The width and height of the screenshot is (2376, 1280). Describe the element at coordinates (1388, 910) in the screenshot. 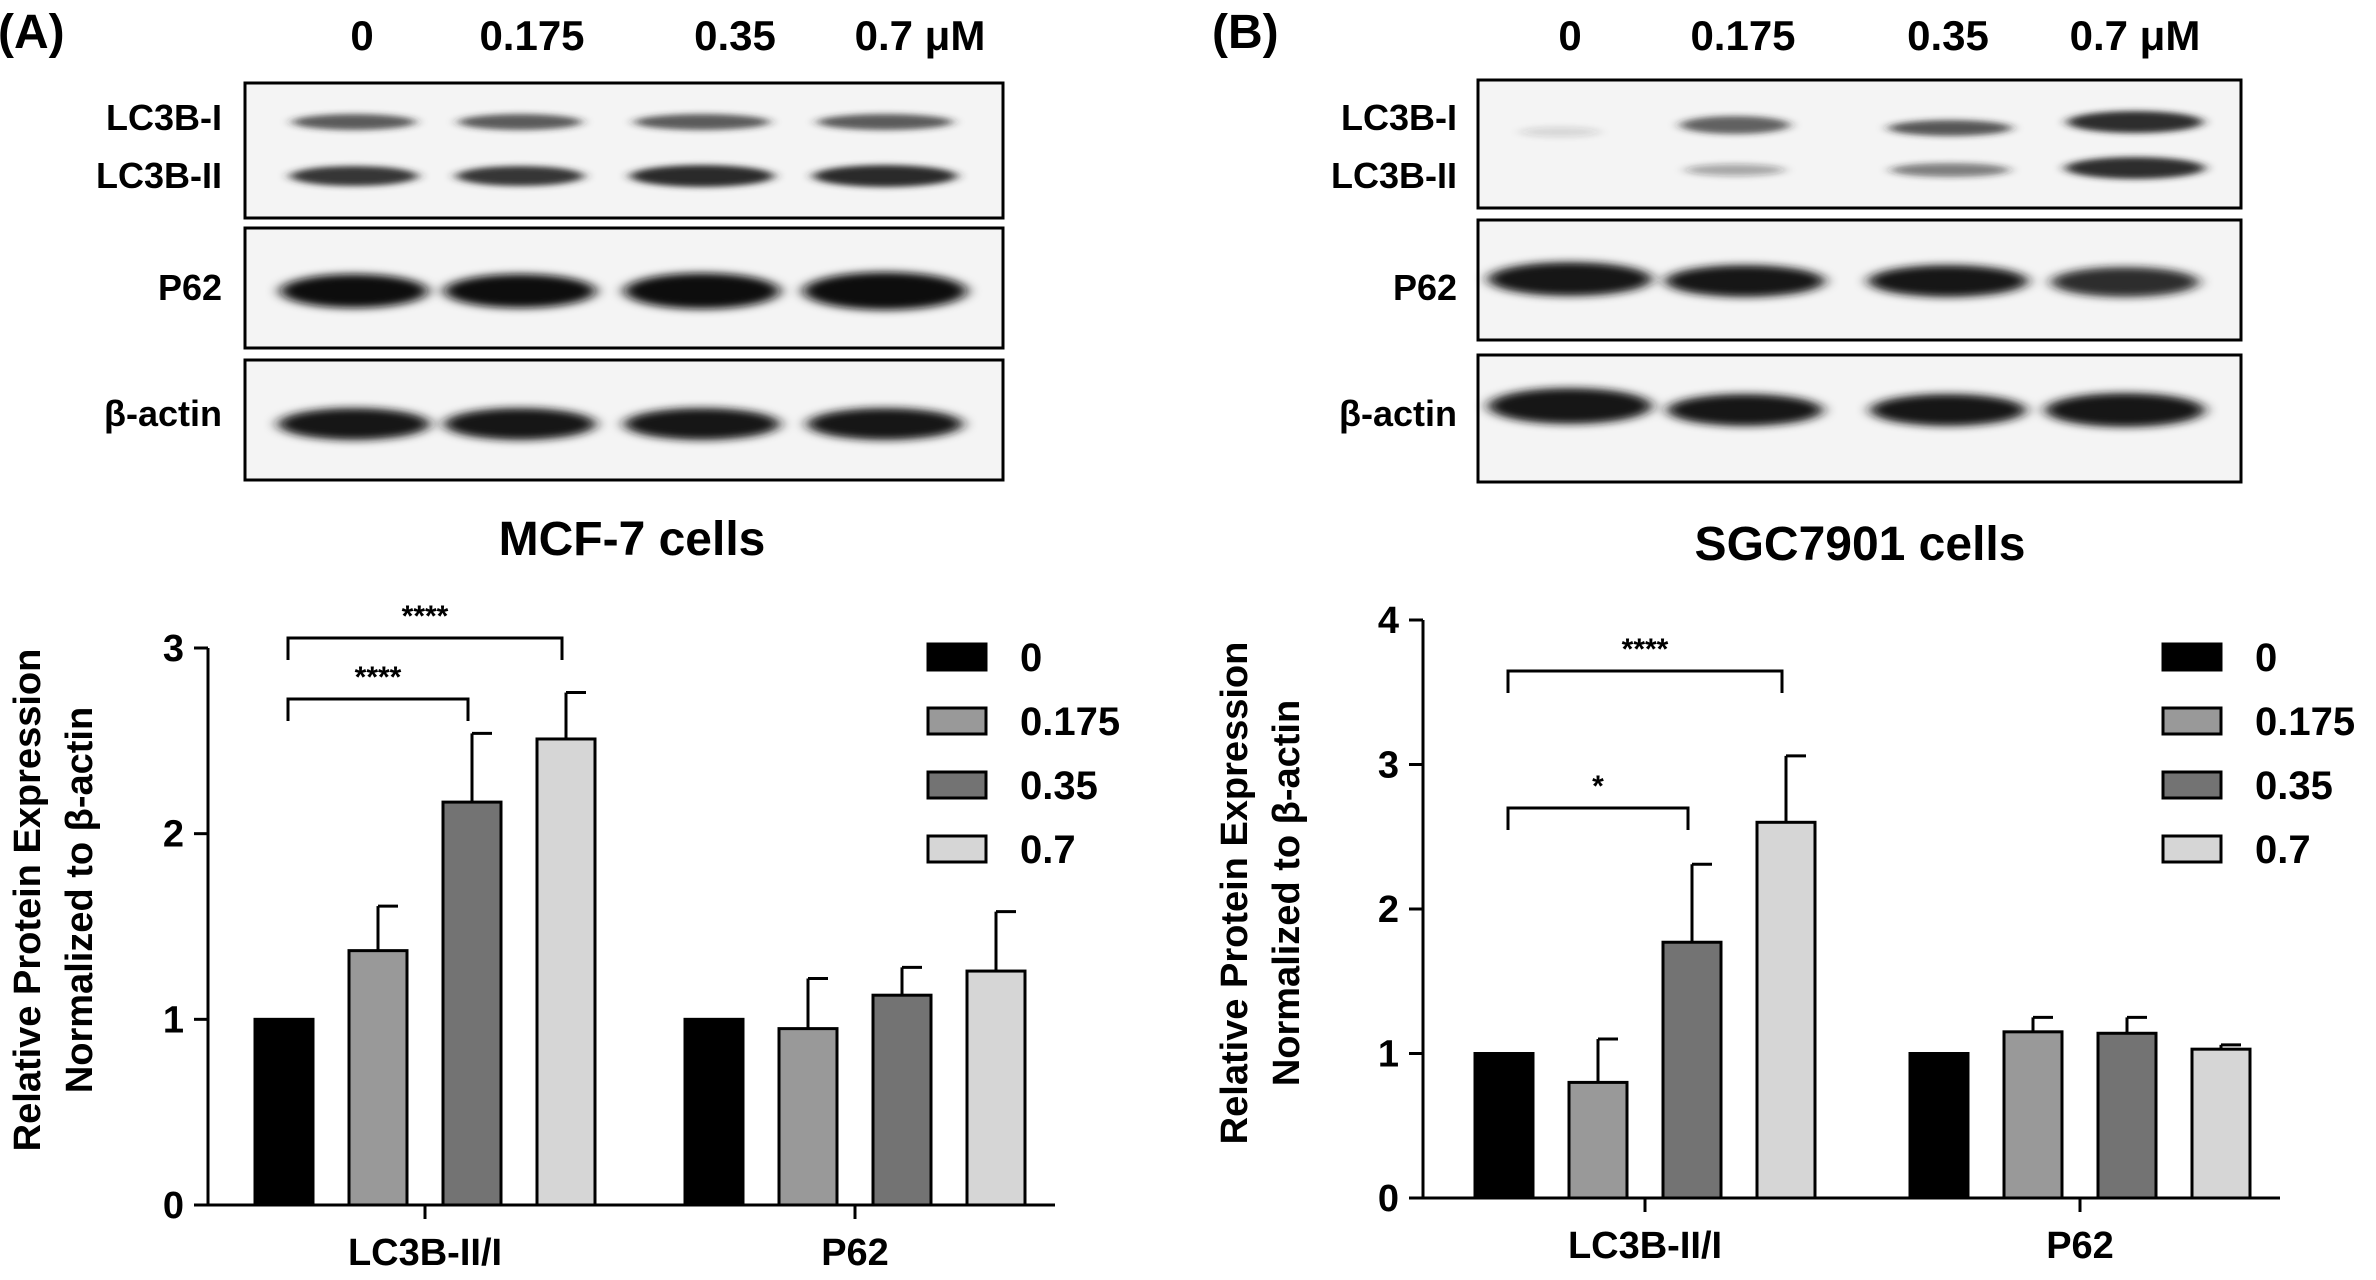

I see `panel-b-ytick-label: 2` at that location.